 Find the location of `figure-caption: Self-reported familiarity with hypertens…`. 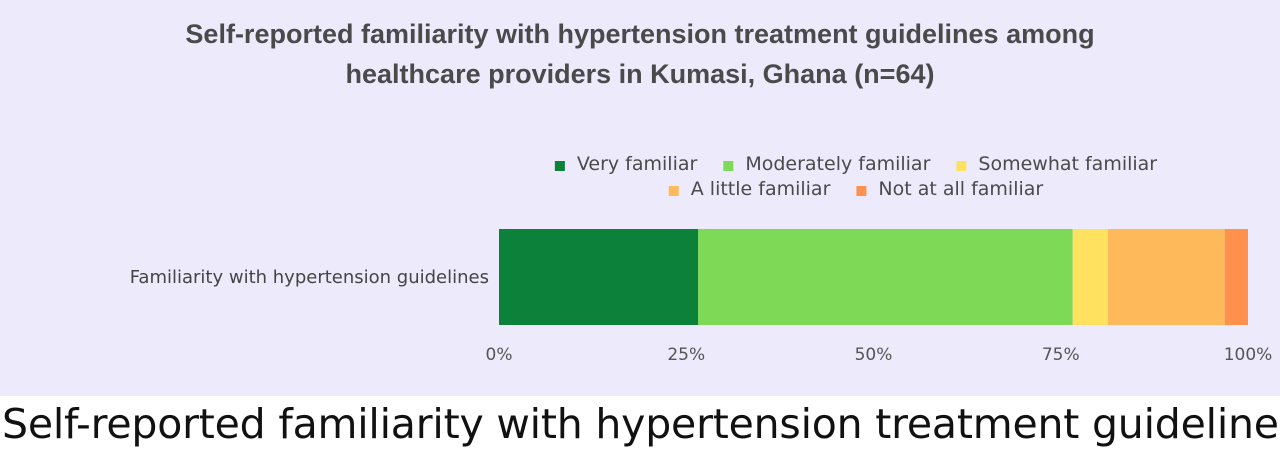

figure-caption: Self-reported familiarity with hypertens… is located at coordinates (641, 424).